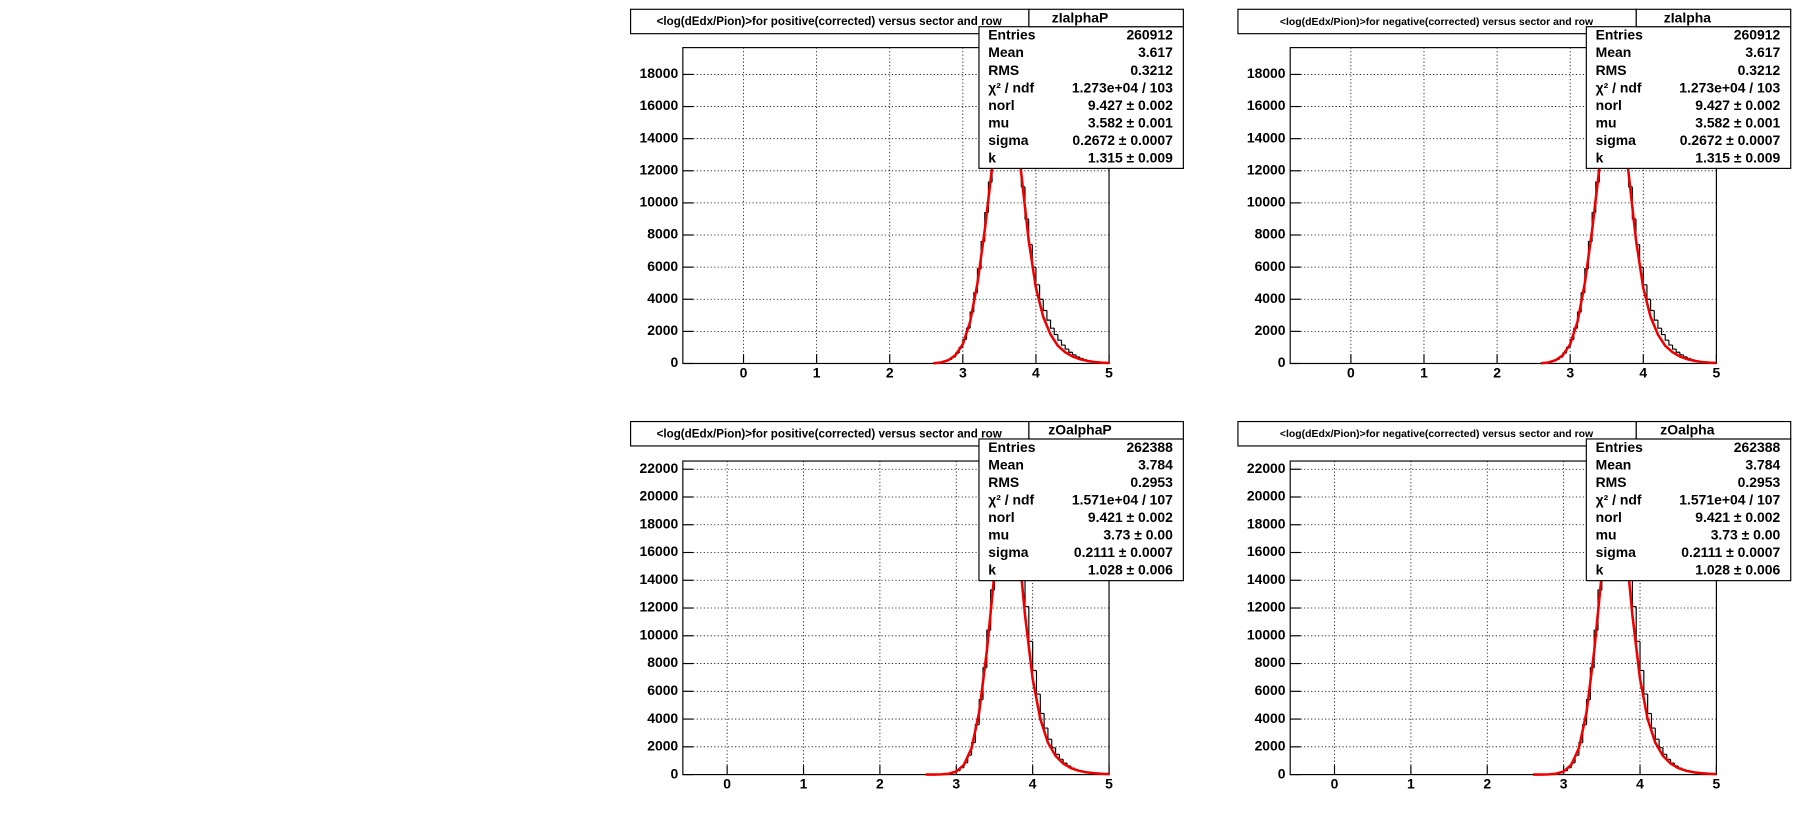  What do you see at coordinates (1762, 464) in the screenshot?
I see `stat-value: 3.784` at bounding box center [1762, 464].